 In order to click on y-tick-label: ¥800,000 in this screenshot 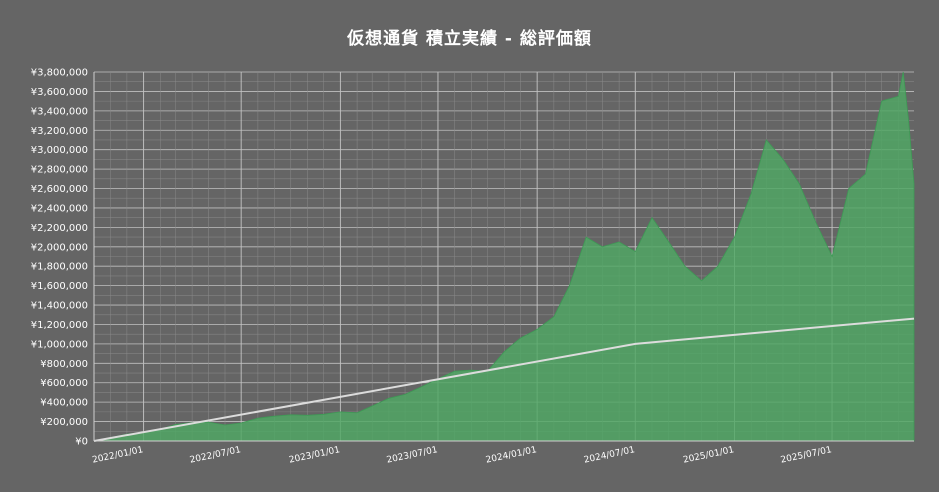, I will do `click(64, 364)`.